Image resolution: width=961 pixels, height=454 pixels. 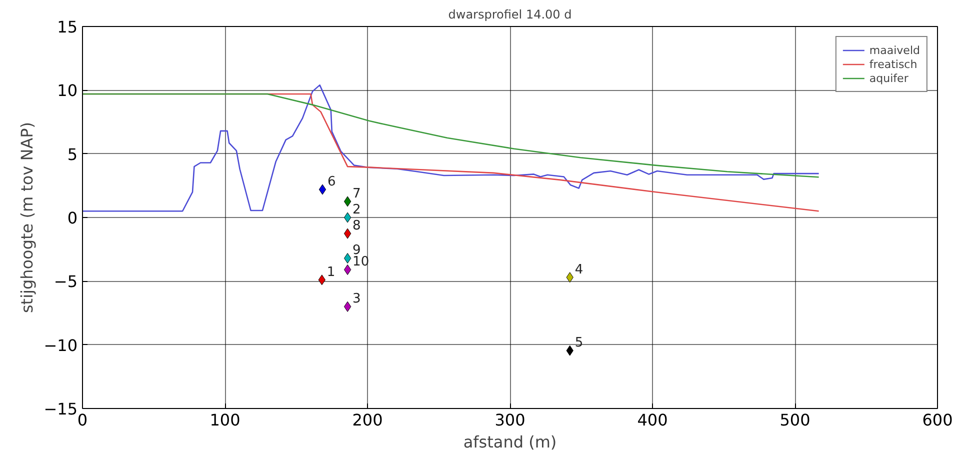 I want to click on series-label: 8, so click(x=356, y=226).